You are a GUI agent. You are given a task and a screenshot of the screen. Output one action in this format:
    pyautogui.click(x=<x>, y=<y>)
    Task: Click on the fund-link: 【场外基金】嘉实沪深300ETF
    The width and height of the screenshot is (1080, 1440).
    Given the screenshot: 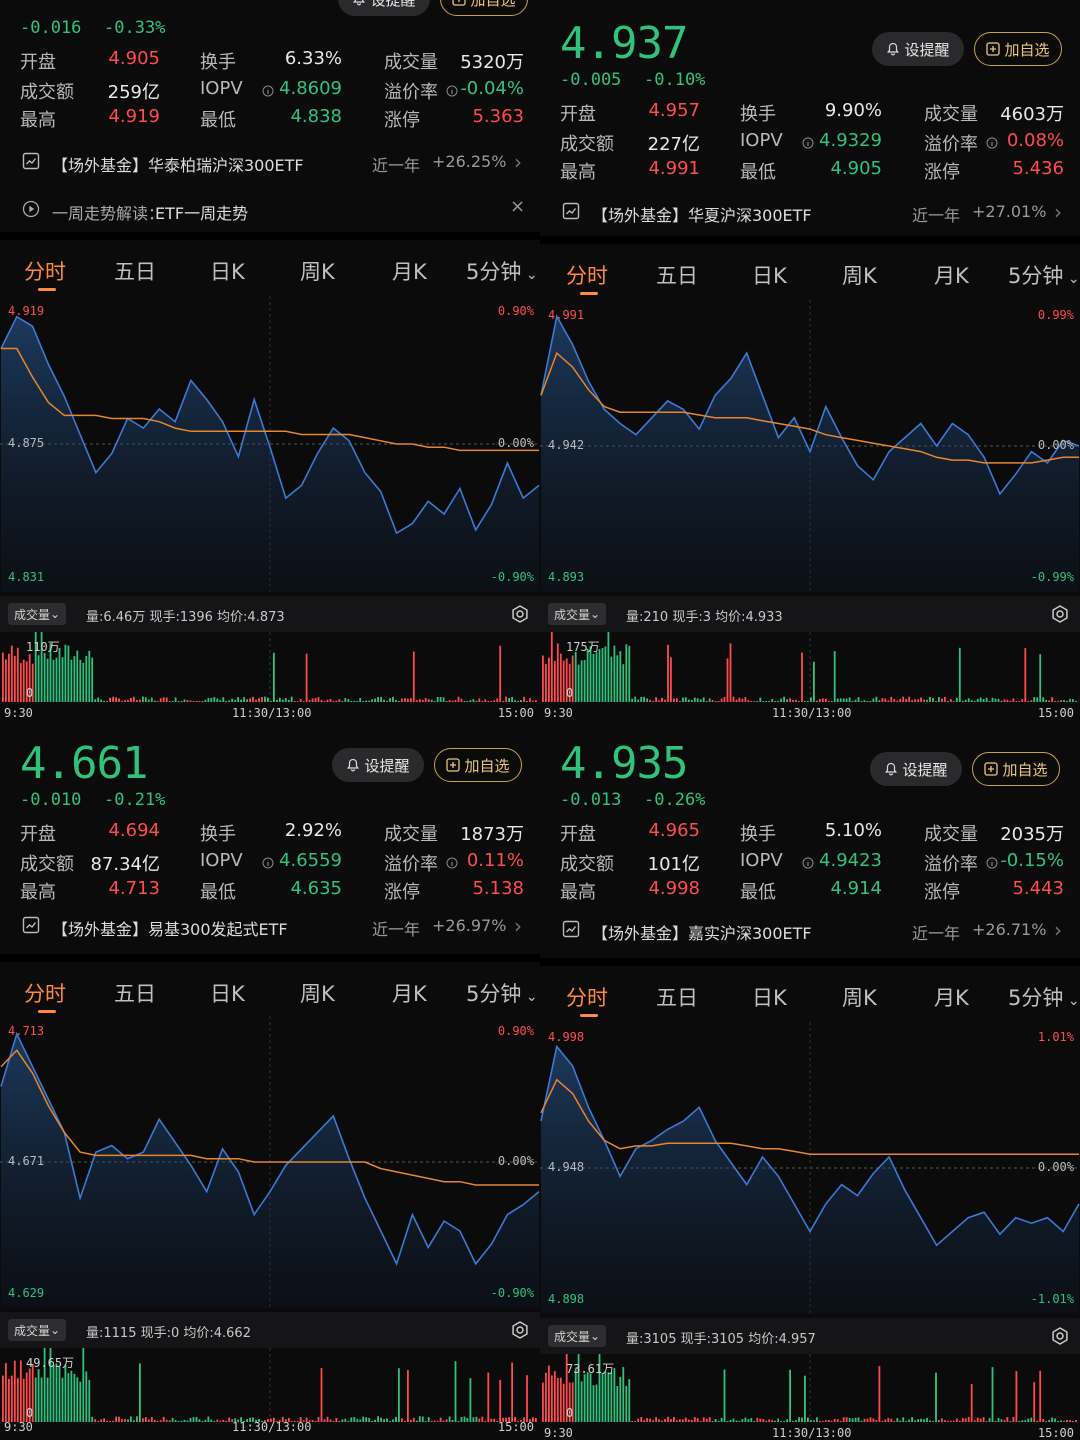 What is the action you would take?
    pyautogui.click(x=702, y=933)
    